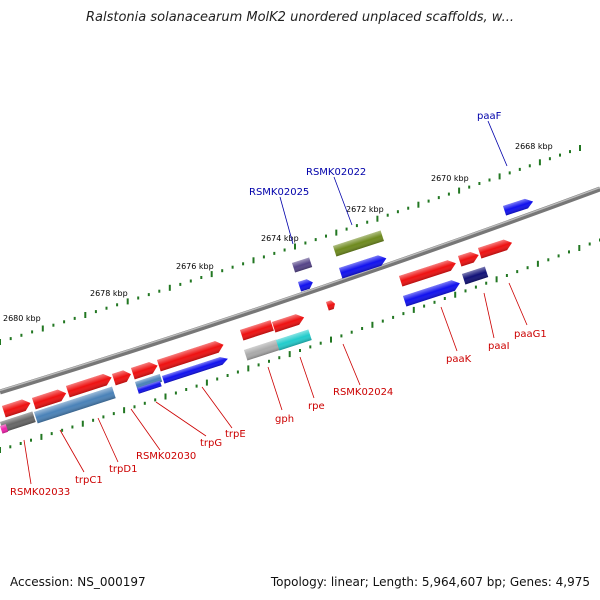 The width and height of the screenshot is (600, 600). What do you see at coordinates (499, 346) in the screenshot?
I see `gene-label: paaI` at bounding box center [499, 346].